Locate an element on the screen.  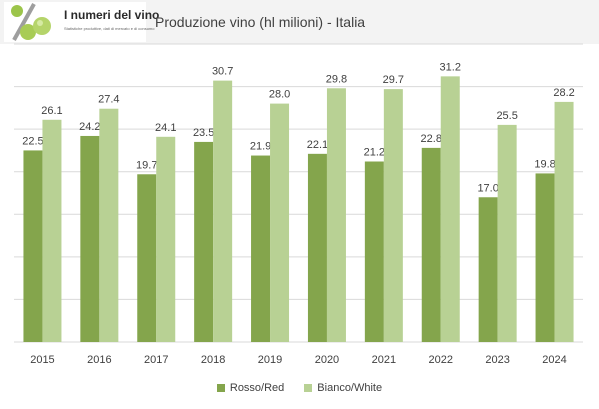
x-tick-label-2023: 2023 is located at coordinates (497, 360).